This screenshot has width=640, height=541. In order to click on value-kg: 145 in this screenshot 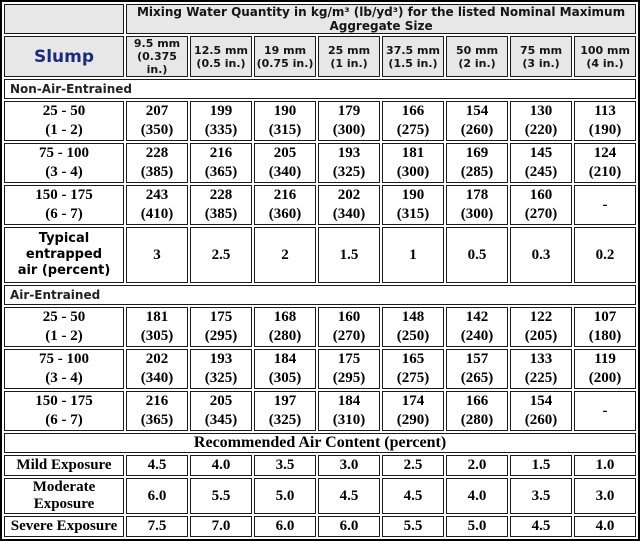, I will do `click(541, 153)`.